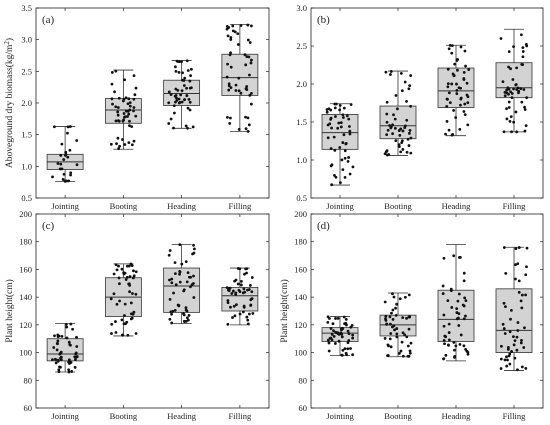 The height and width of the screenshot is (425, 550). I want to click on box-booting, so click(398, 113).